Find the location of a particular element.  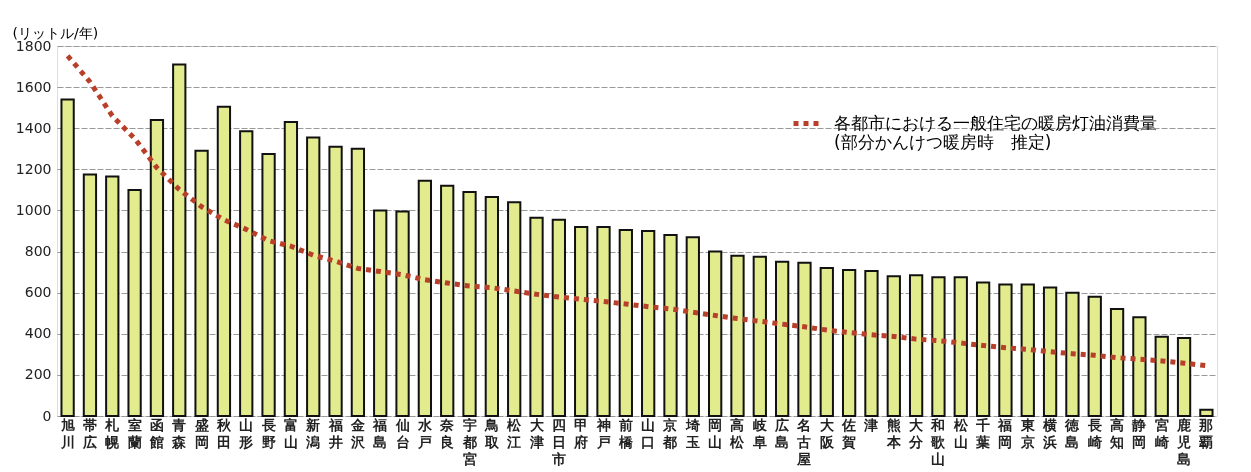

y-tick-label: 400 is located at coordinates (38, 333).